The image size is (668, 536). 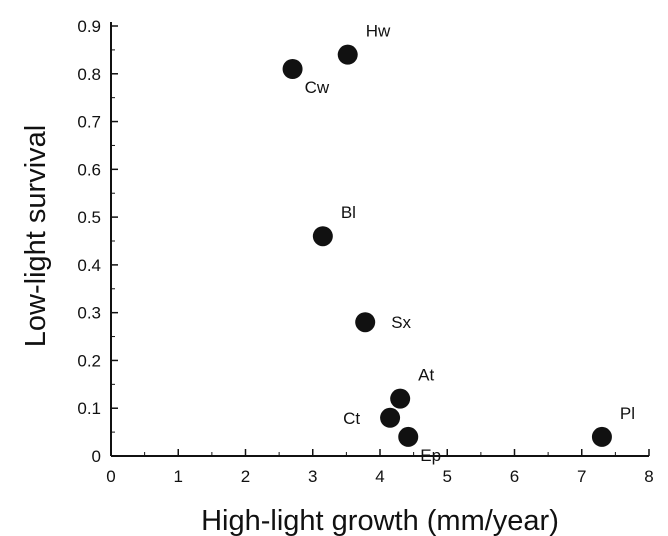 What do you see at coordinates (401, 322) in the screenshot?
I see `point-label-sx: Sx` at bounding box center [401, 322].